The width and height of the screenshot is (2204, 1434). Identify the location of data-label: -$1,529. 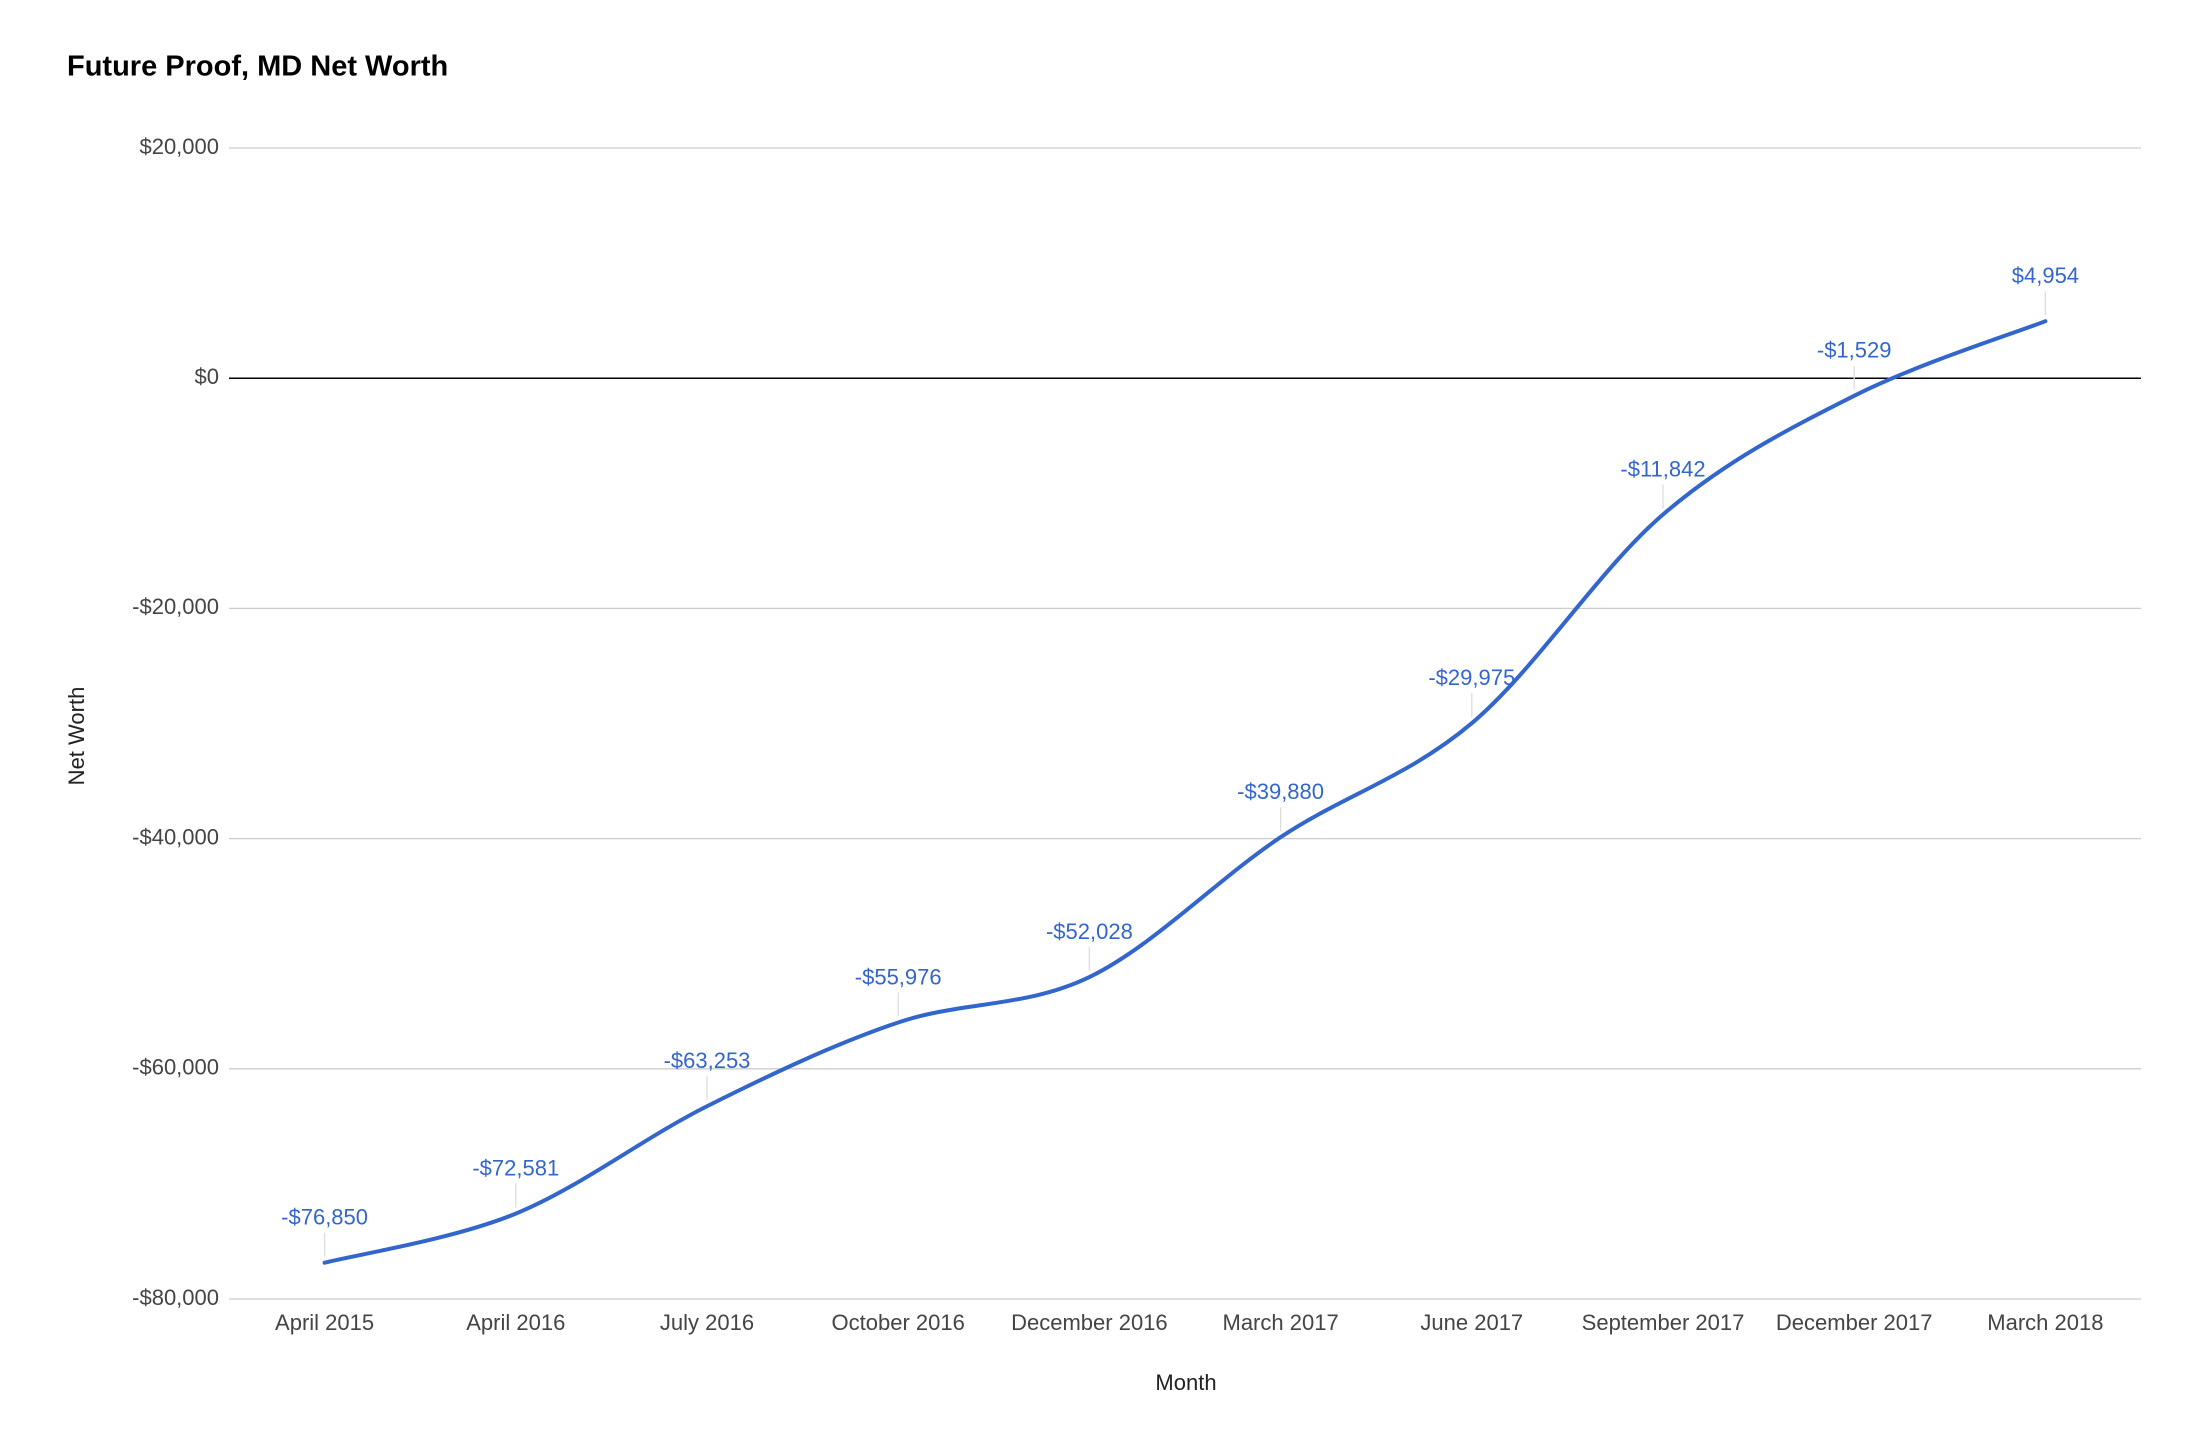
(1854, 350).